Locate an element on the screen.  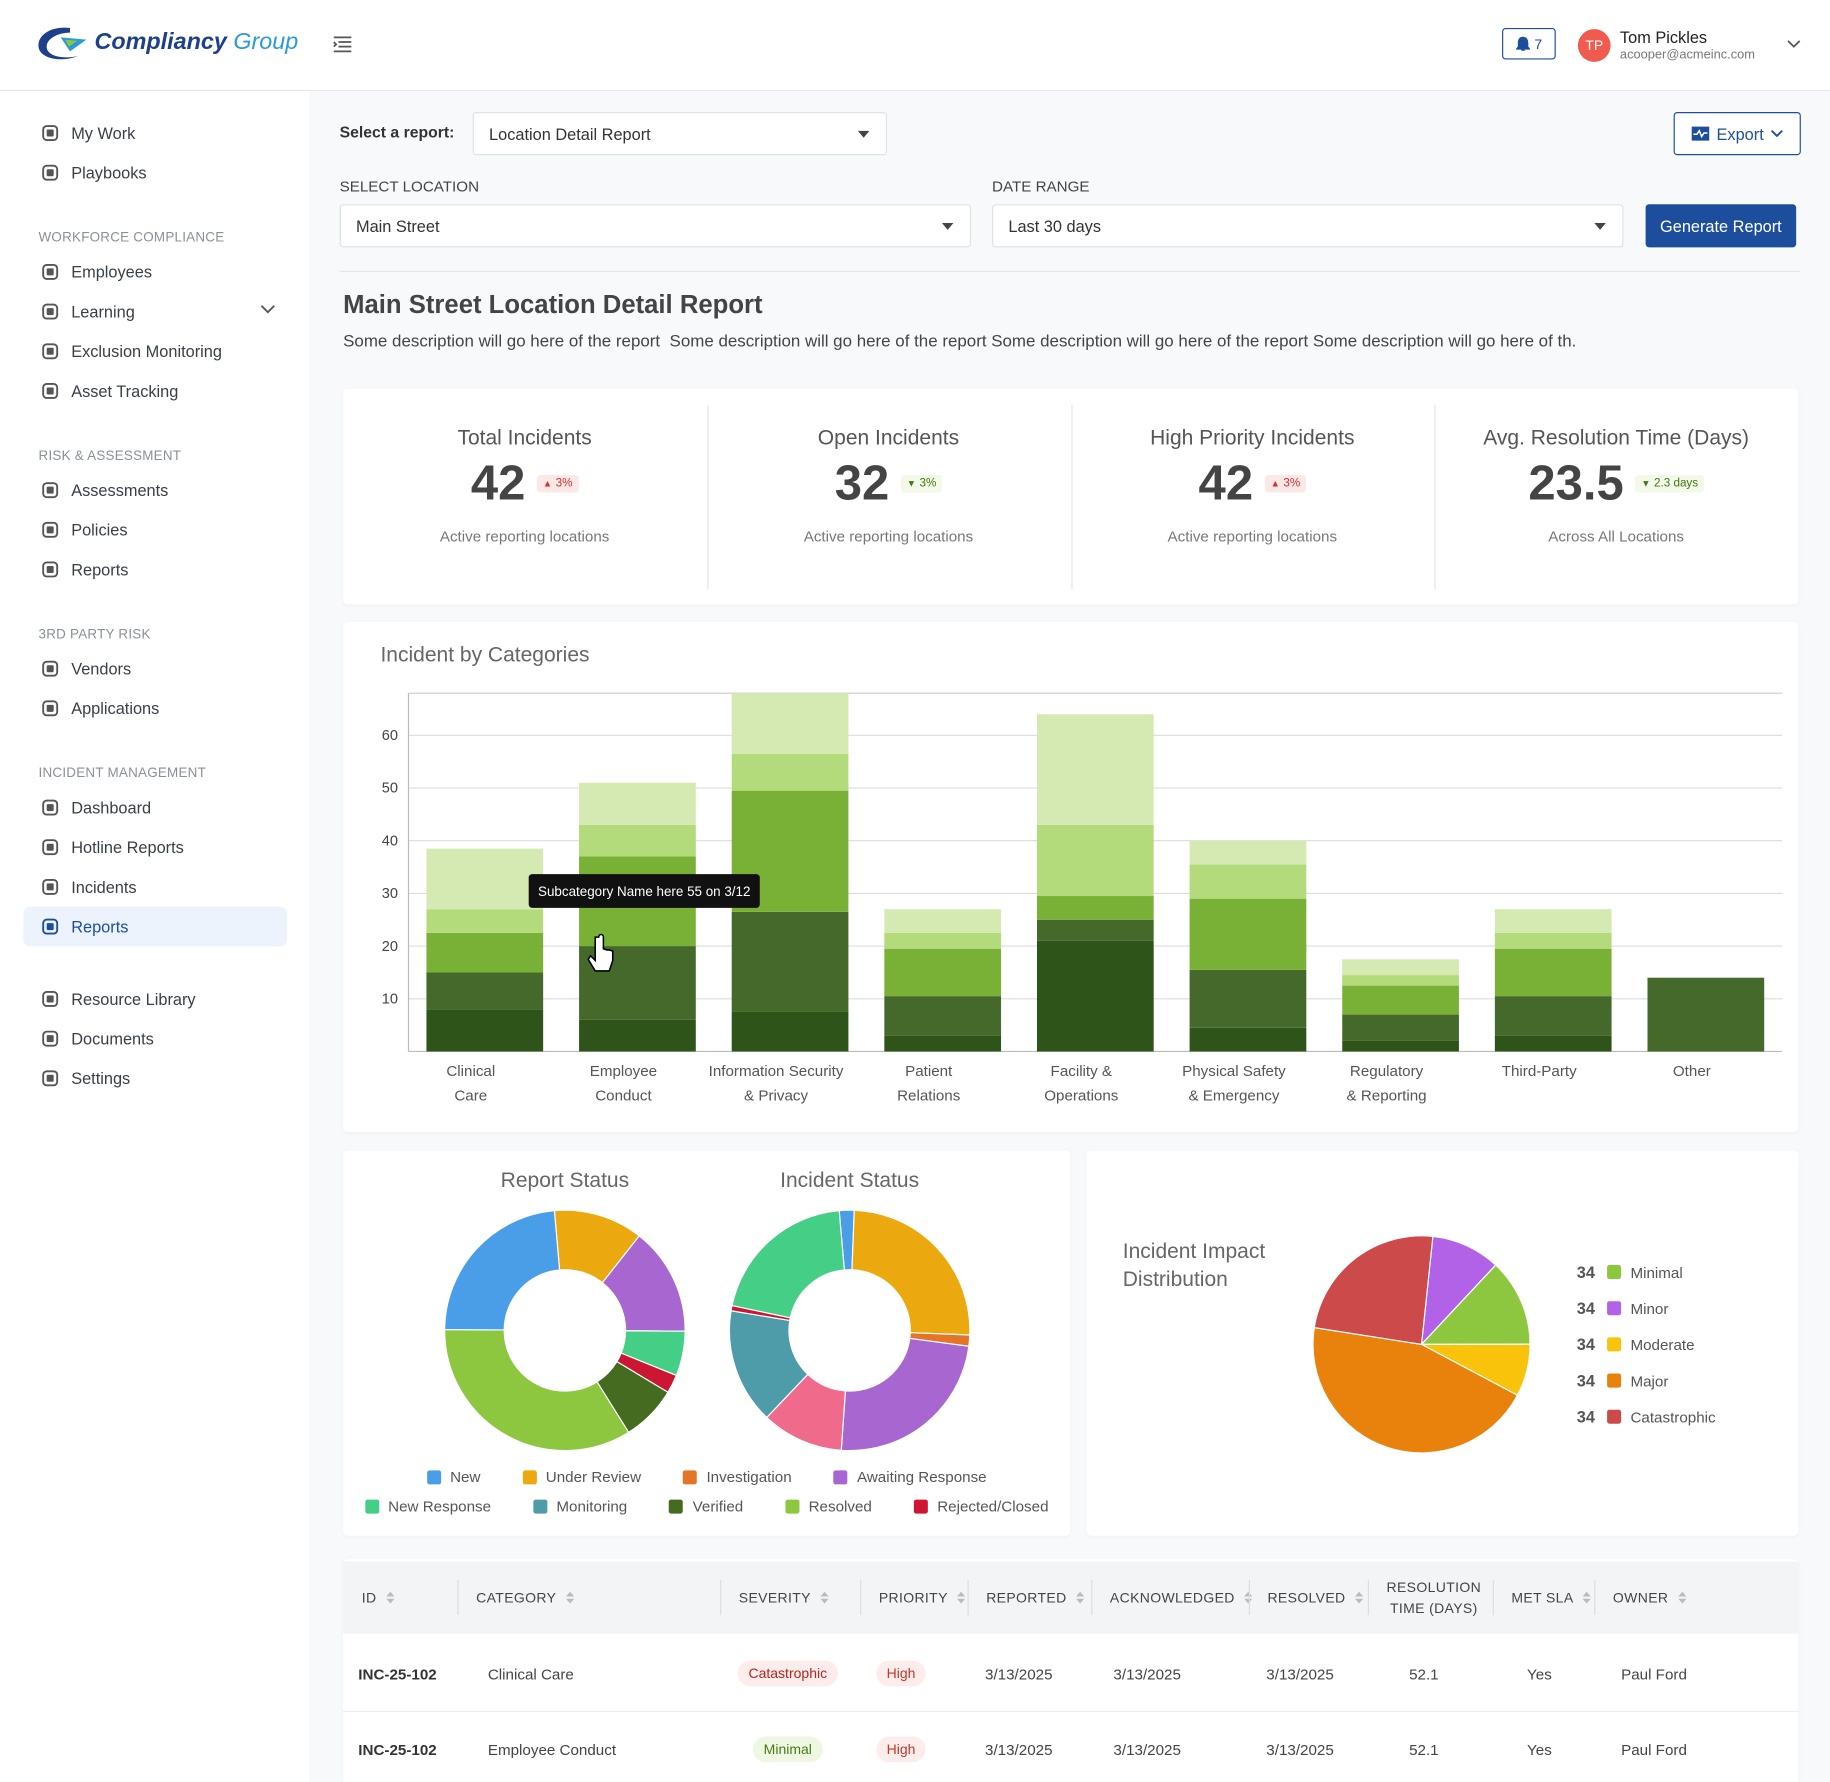
kpi-row: 23.5 ▼ 2.3 days is located at coordinates (1616, 482).